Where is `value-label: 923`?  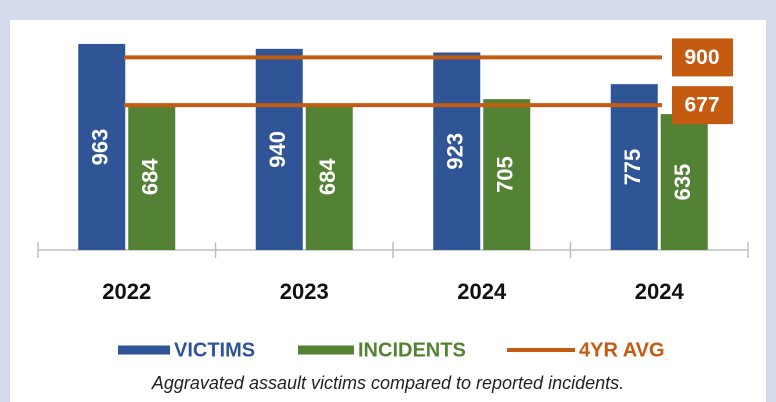 value-label: 923 is located at coordinates (455, 151).